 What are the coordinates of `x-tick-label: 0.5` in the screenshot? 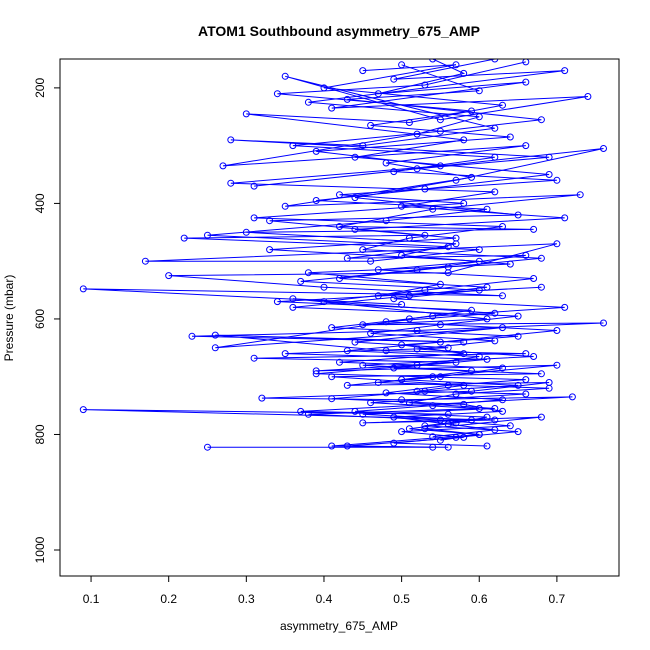 It's located at (401, 599).